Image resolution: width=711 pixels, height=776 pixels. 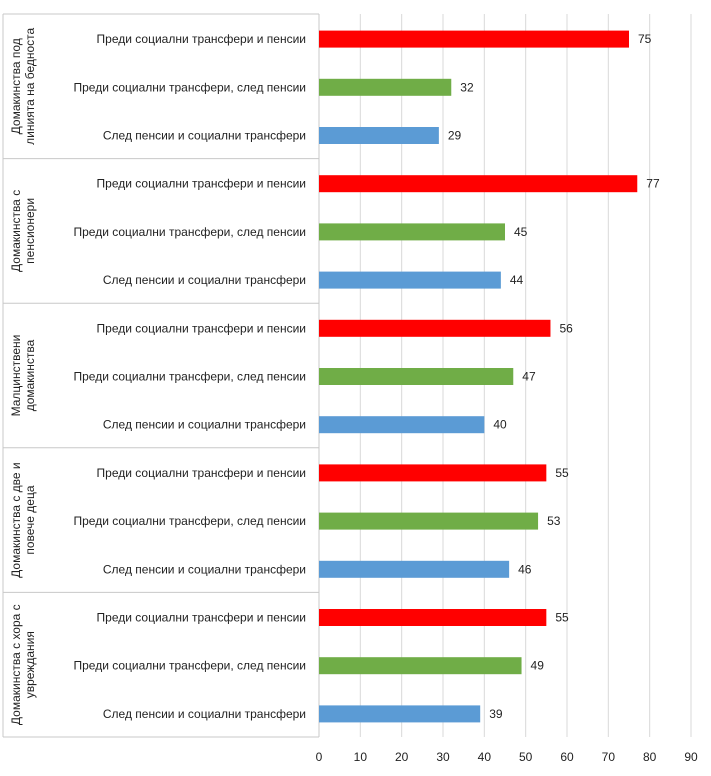 I want to click on data-label: 29, so click(x=455, y=136).